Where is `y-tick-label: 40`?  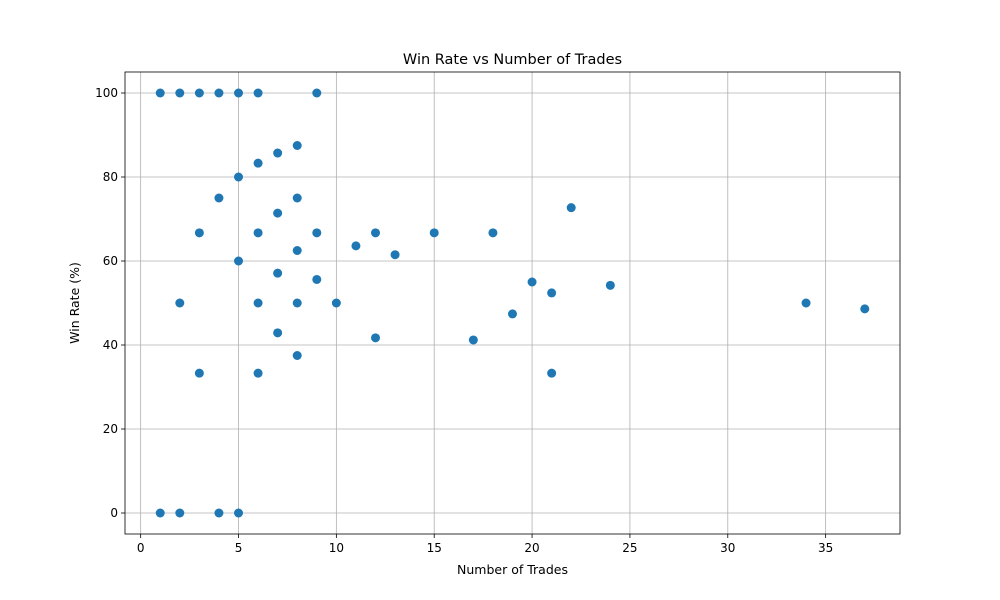
y-tick-label: 40 is located at coordinates (110, 345).